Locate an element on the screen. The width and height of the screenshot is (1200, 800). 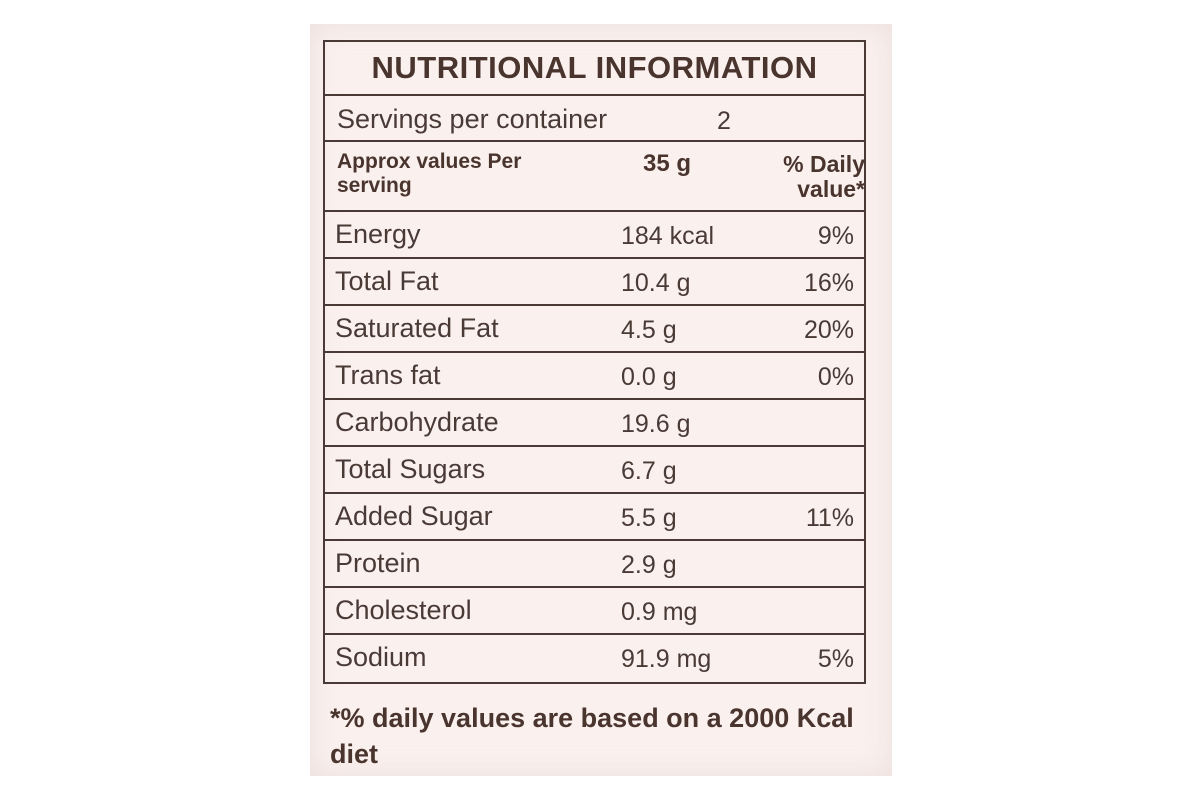
nutrient-daily-value: 5% is located at coordinates (835, 659).